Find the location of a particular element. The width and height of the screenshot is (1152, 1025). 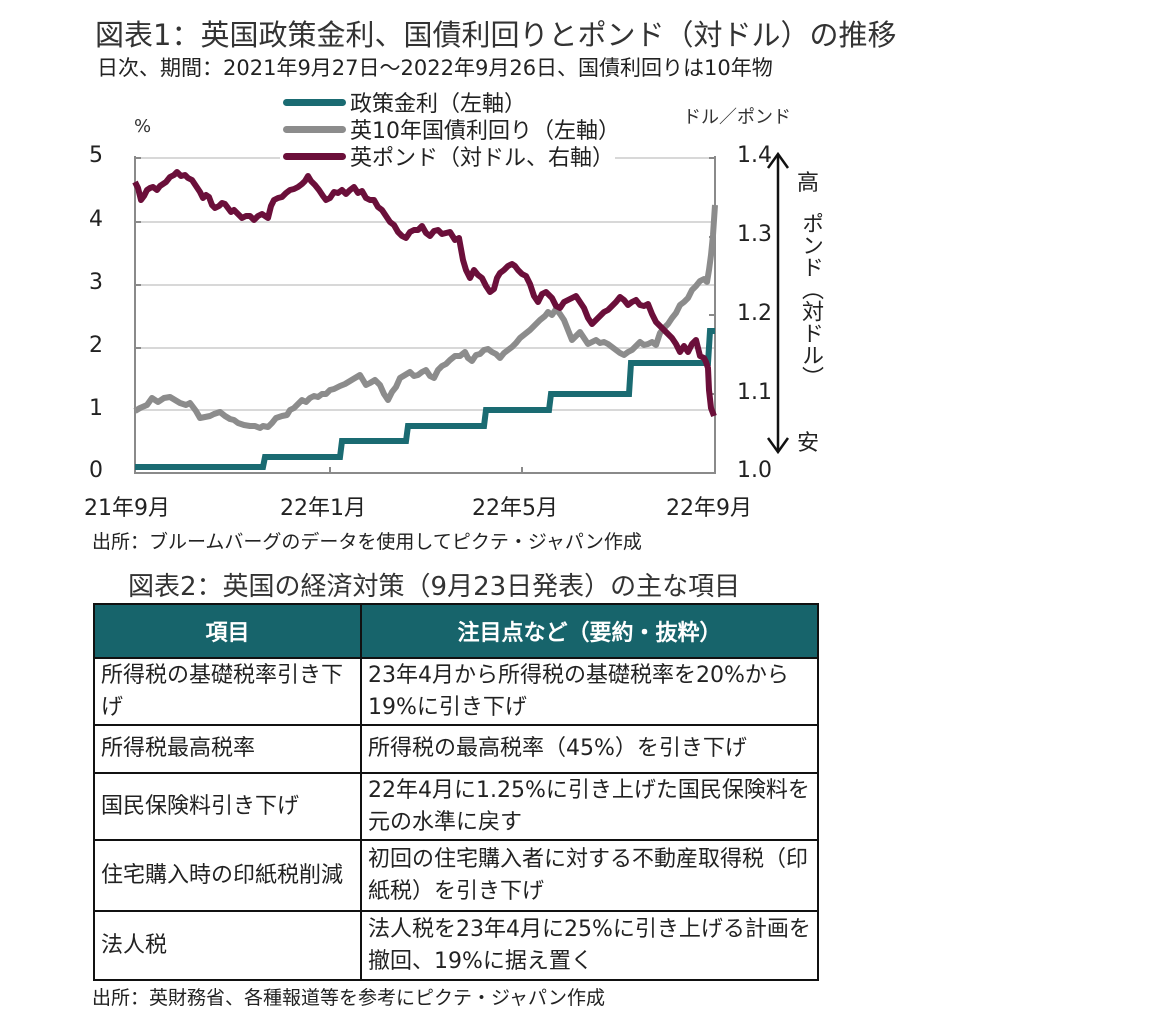

cell-note: 初回の住宅購入者に対する不動産取得税（印紙税）を引き下げ is located at coordinates (589, 875).